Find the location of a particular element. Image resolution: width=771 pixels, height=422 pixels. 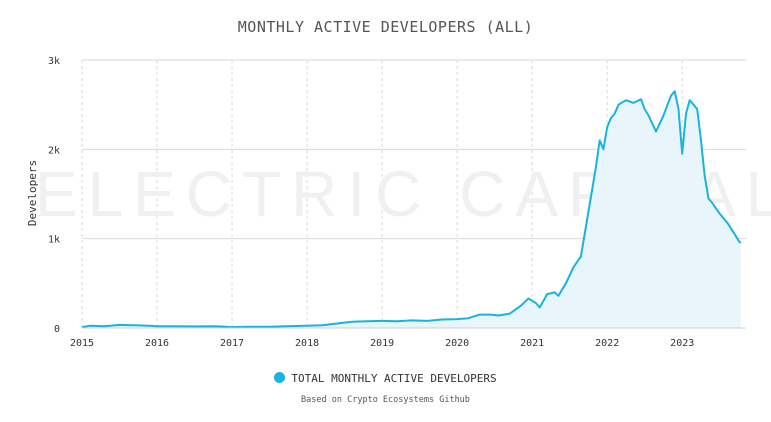

x-tick-label: 2019 is located at coordinates (382, 343).